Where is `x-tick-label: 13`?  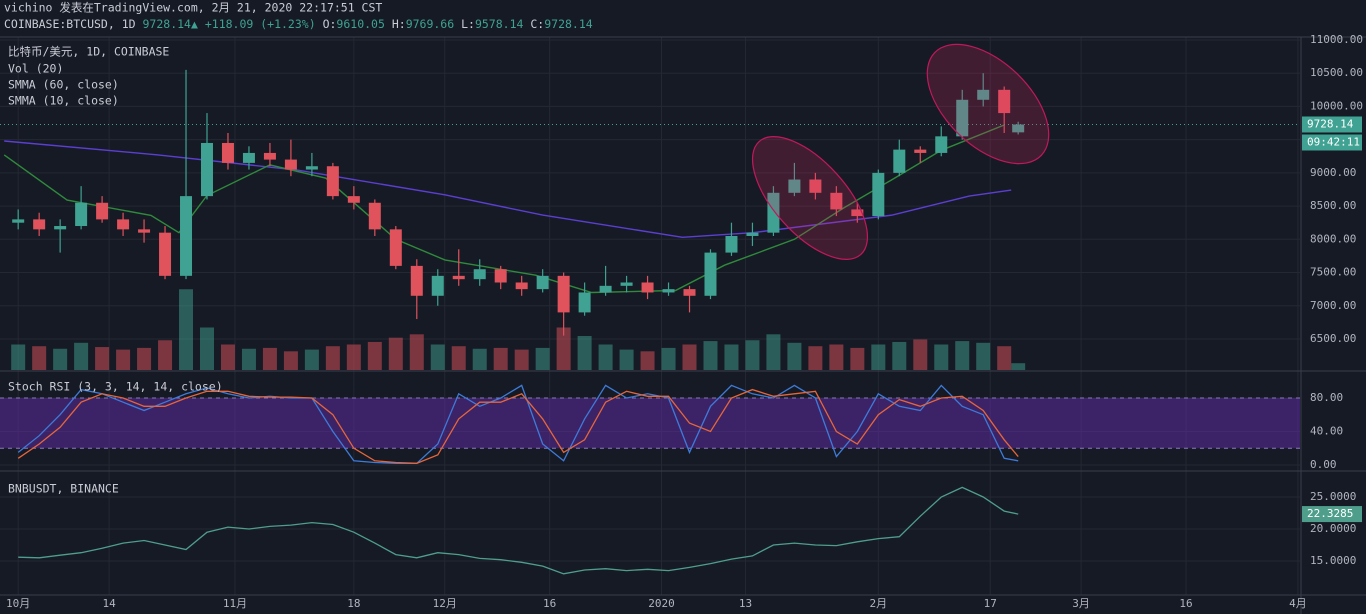 x-tick-label: 13 is located at coordinates (745, 603).